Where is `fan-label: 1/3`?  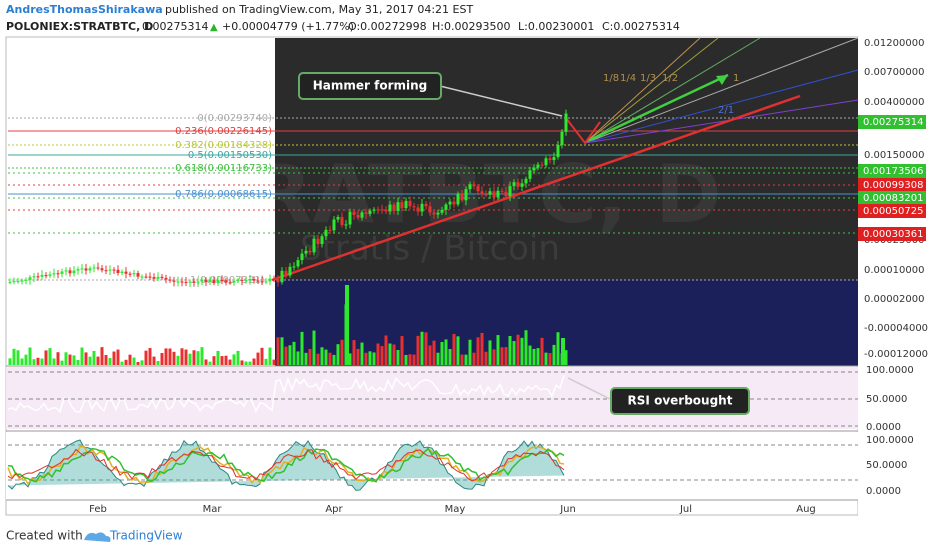 fan-label: 1/3 is located at coordinates (648, 78).